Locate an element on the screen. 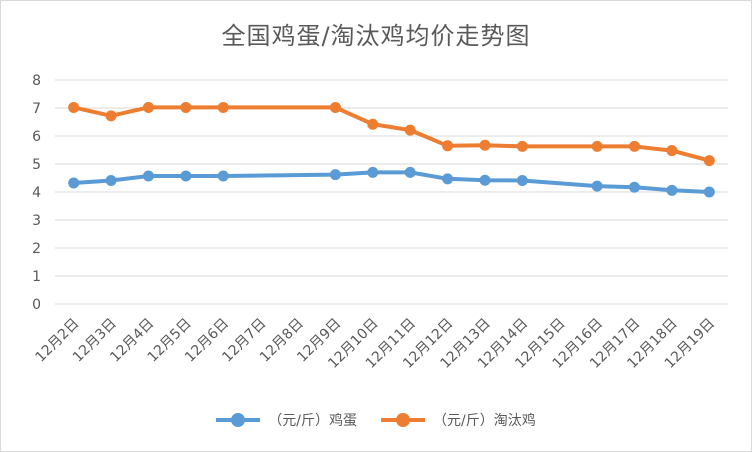  legend-item-egg: （元/斤）鸡蛋 is located at coordinates (286, 420).